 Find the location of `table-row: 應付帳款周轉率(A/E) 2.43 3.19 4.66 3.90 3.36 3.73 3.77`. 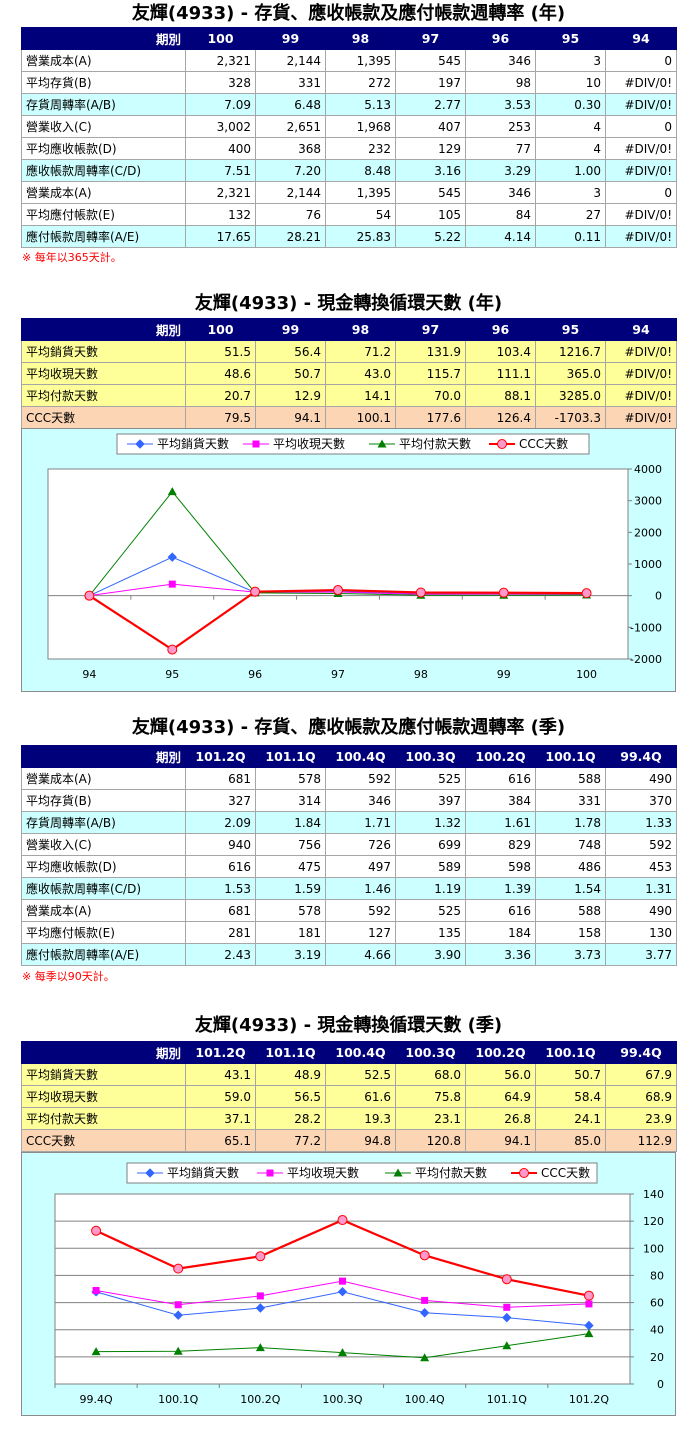

table-row: 應付帳款周轉率(A/E) 2.43 3.19 4.66 3.90 3.36 3.73 3.77 is located at coordinates (349, 954).